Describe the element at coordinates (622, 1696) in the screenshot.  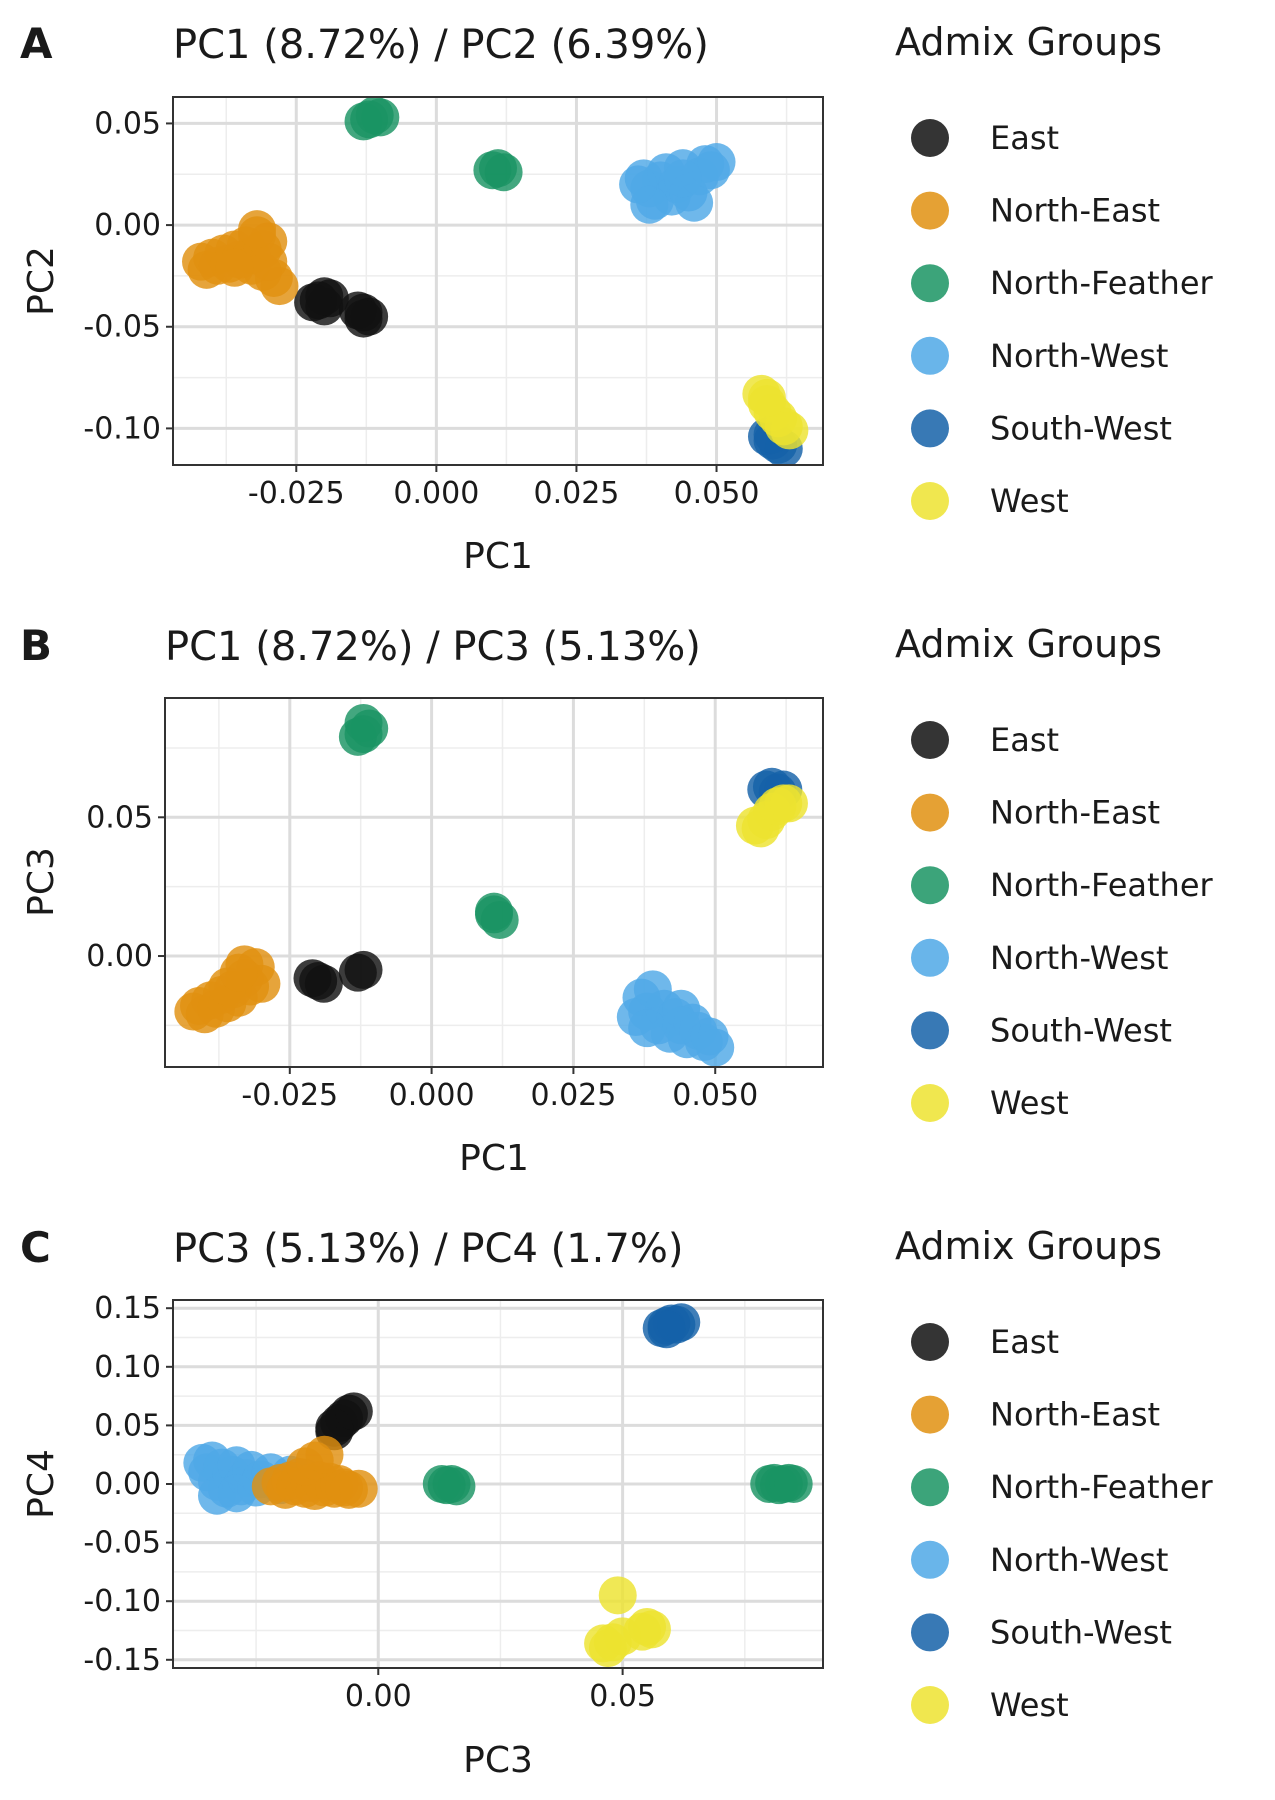
I see `x-tick-label: 0.05` at that location.